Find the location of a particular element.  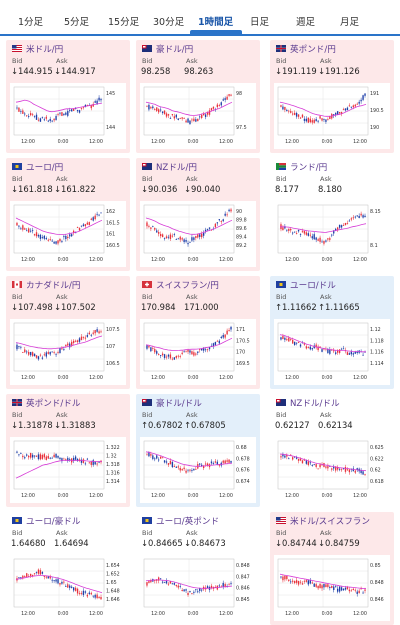

tab-1: 5分足 is located at coordinates (77, 22).